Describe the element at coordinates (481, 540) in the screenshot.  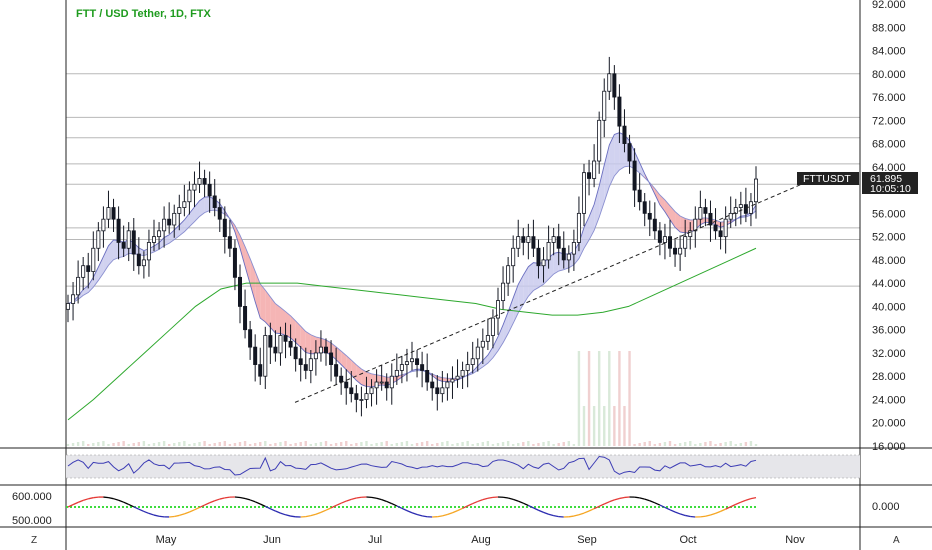
I see `time-axis: May Jun Jul Aug Sep Oct Nov` at that location.